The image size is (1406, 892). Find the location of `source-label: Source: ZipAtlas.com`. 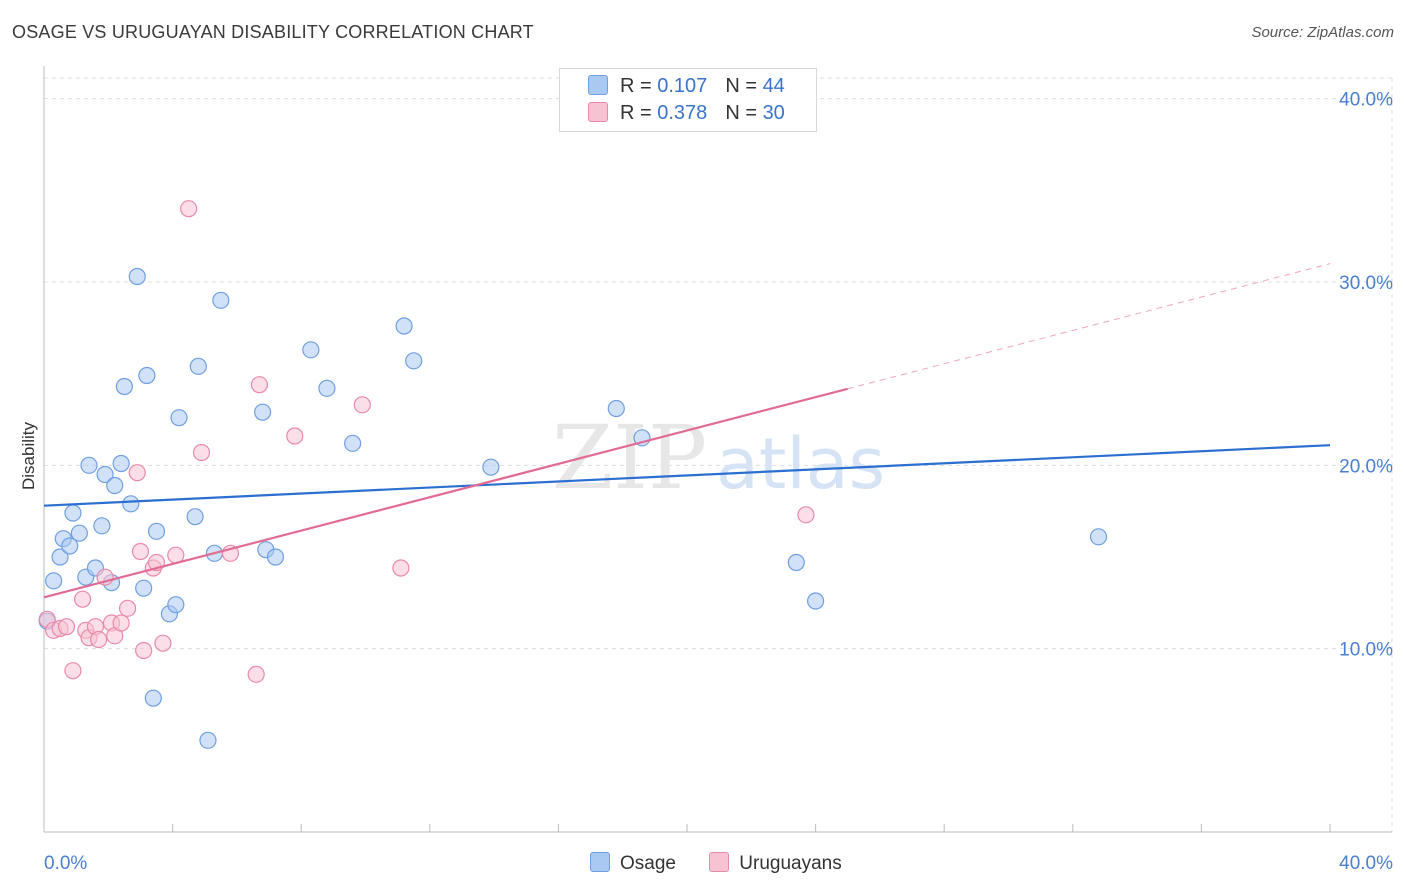

source-label: Source: ZipAtlas.com is located at coordinates (1322, 32).